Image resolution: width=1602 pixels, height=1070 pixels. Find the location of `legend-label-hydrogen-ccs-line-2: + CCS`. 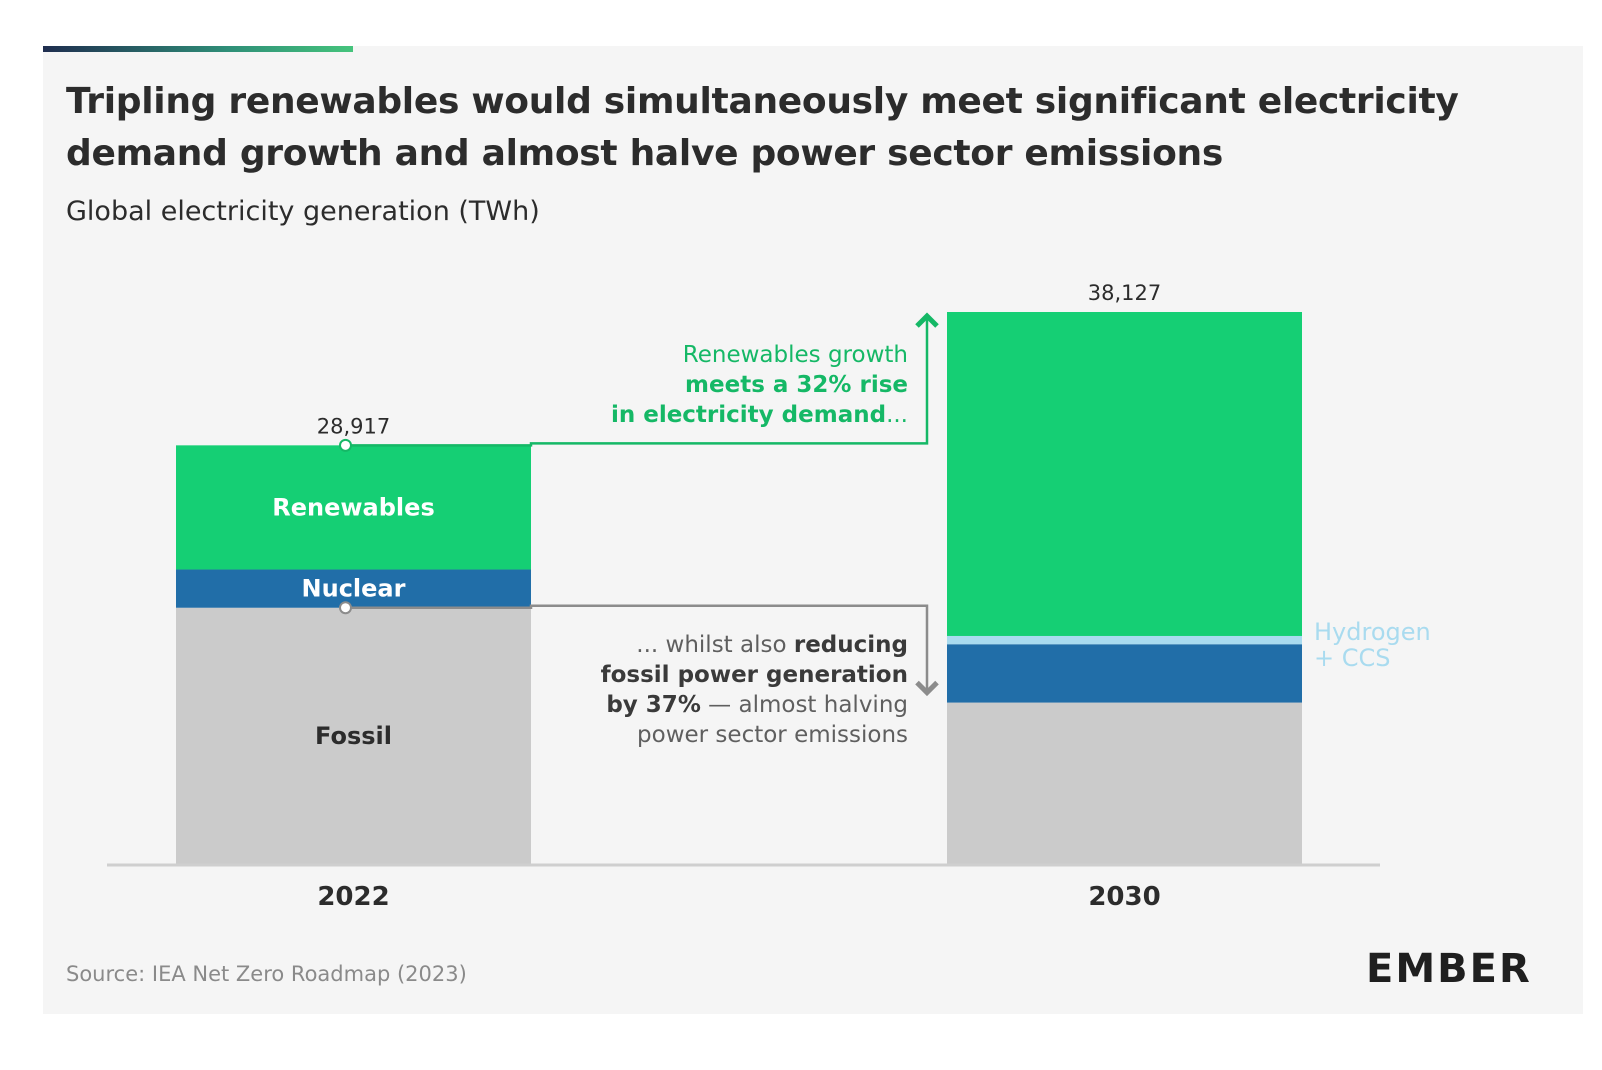

legend-label-hydrogen-ccs-line-2: + CCS is located at coordinates (1352, 658).